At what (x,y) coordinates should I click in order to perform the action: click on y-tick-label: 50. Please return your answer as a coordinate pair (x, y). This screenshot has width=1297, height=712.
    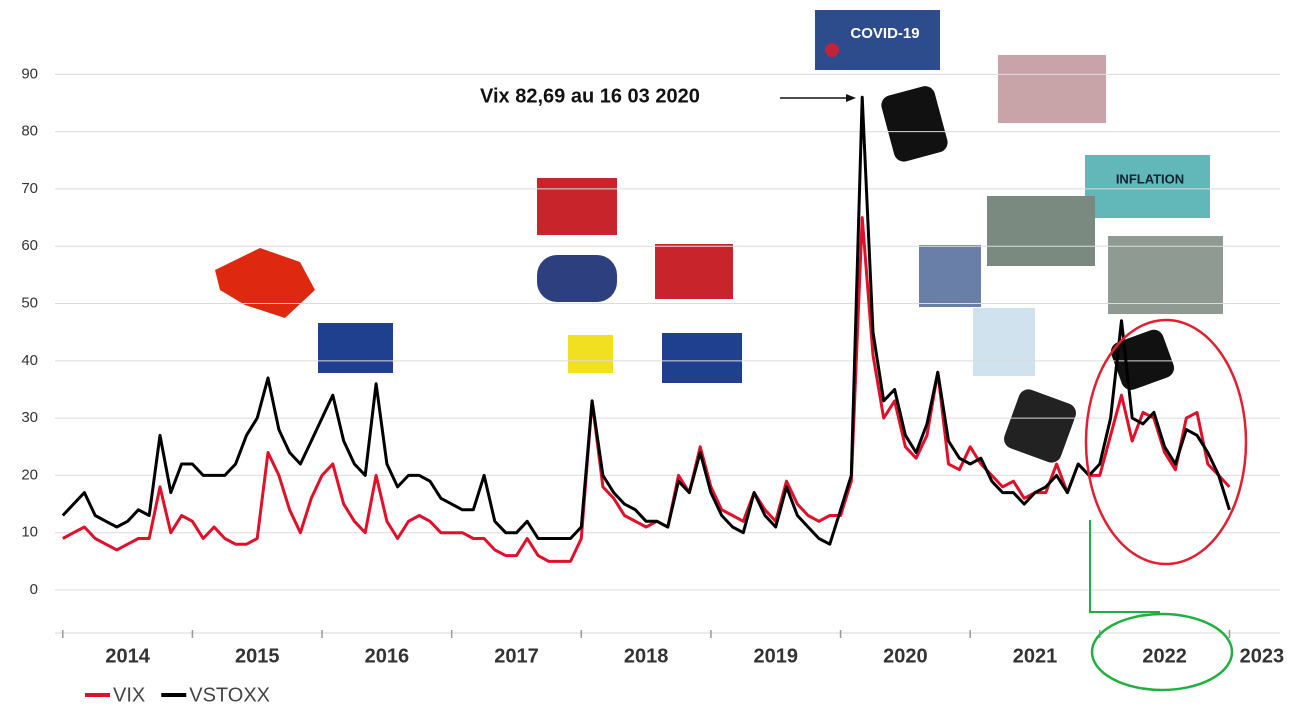
    Looking at the image, I should click on (29, 302).